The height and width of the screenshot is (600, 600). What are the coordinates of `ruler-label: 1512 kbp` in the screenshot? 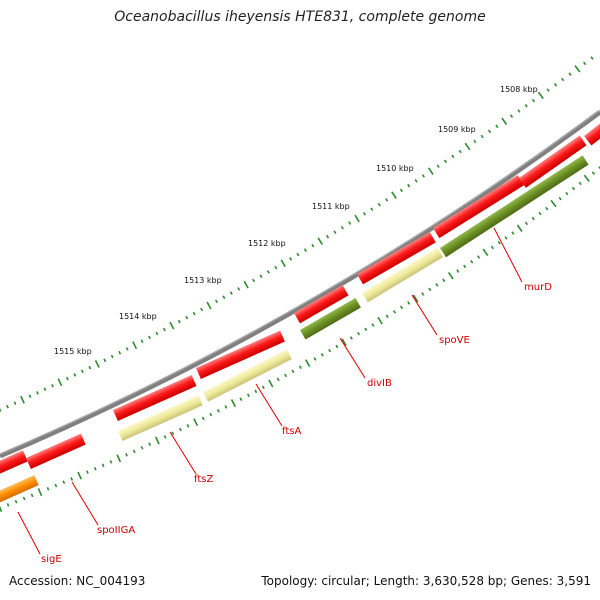 It's located at (267, 243).